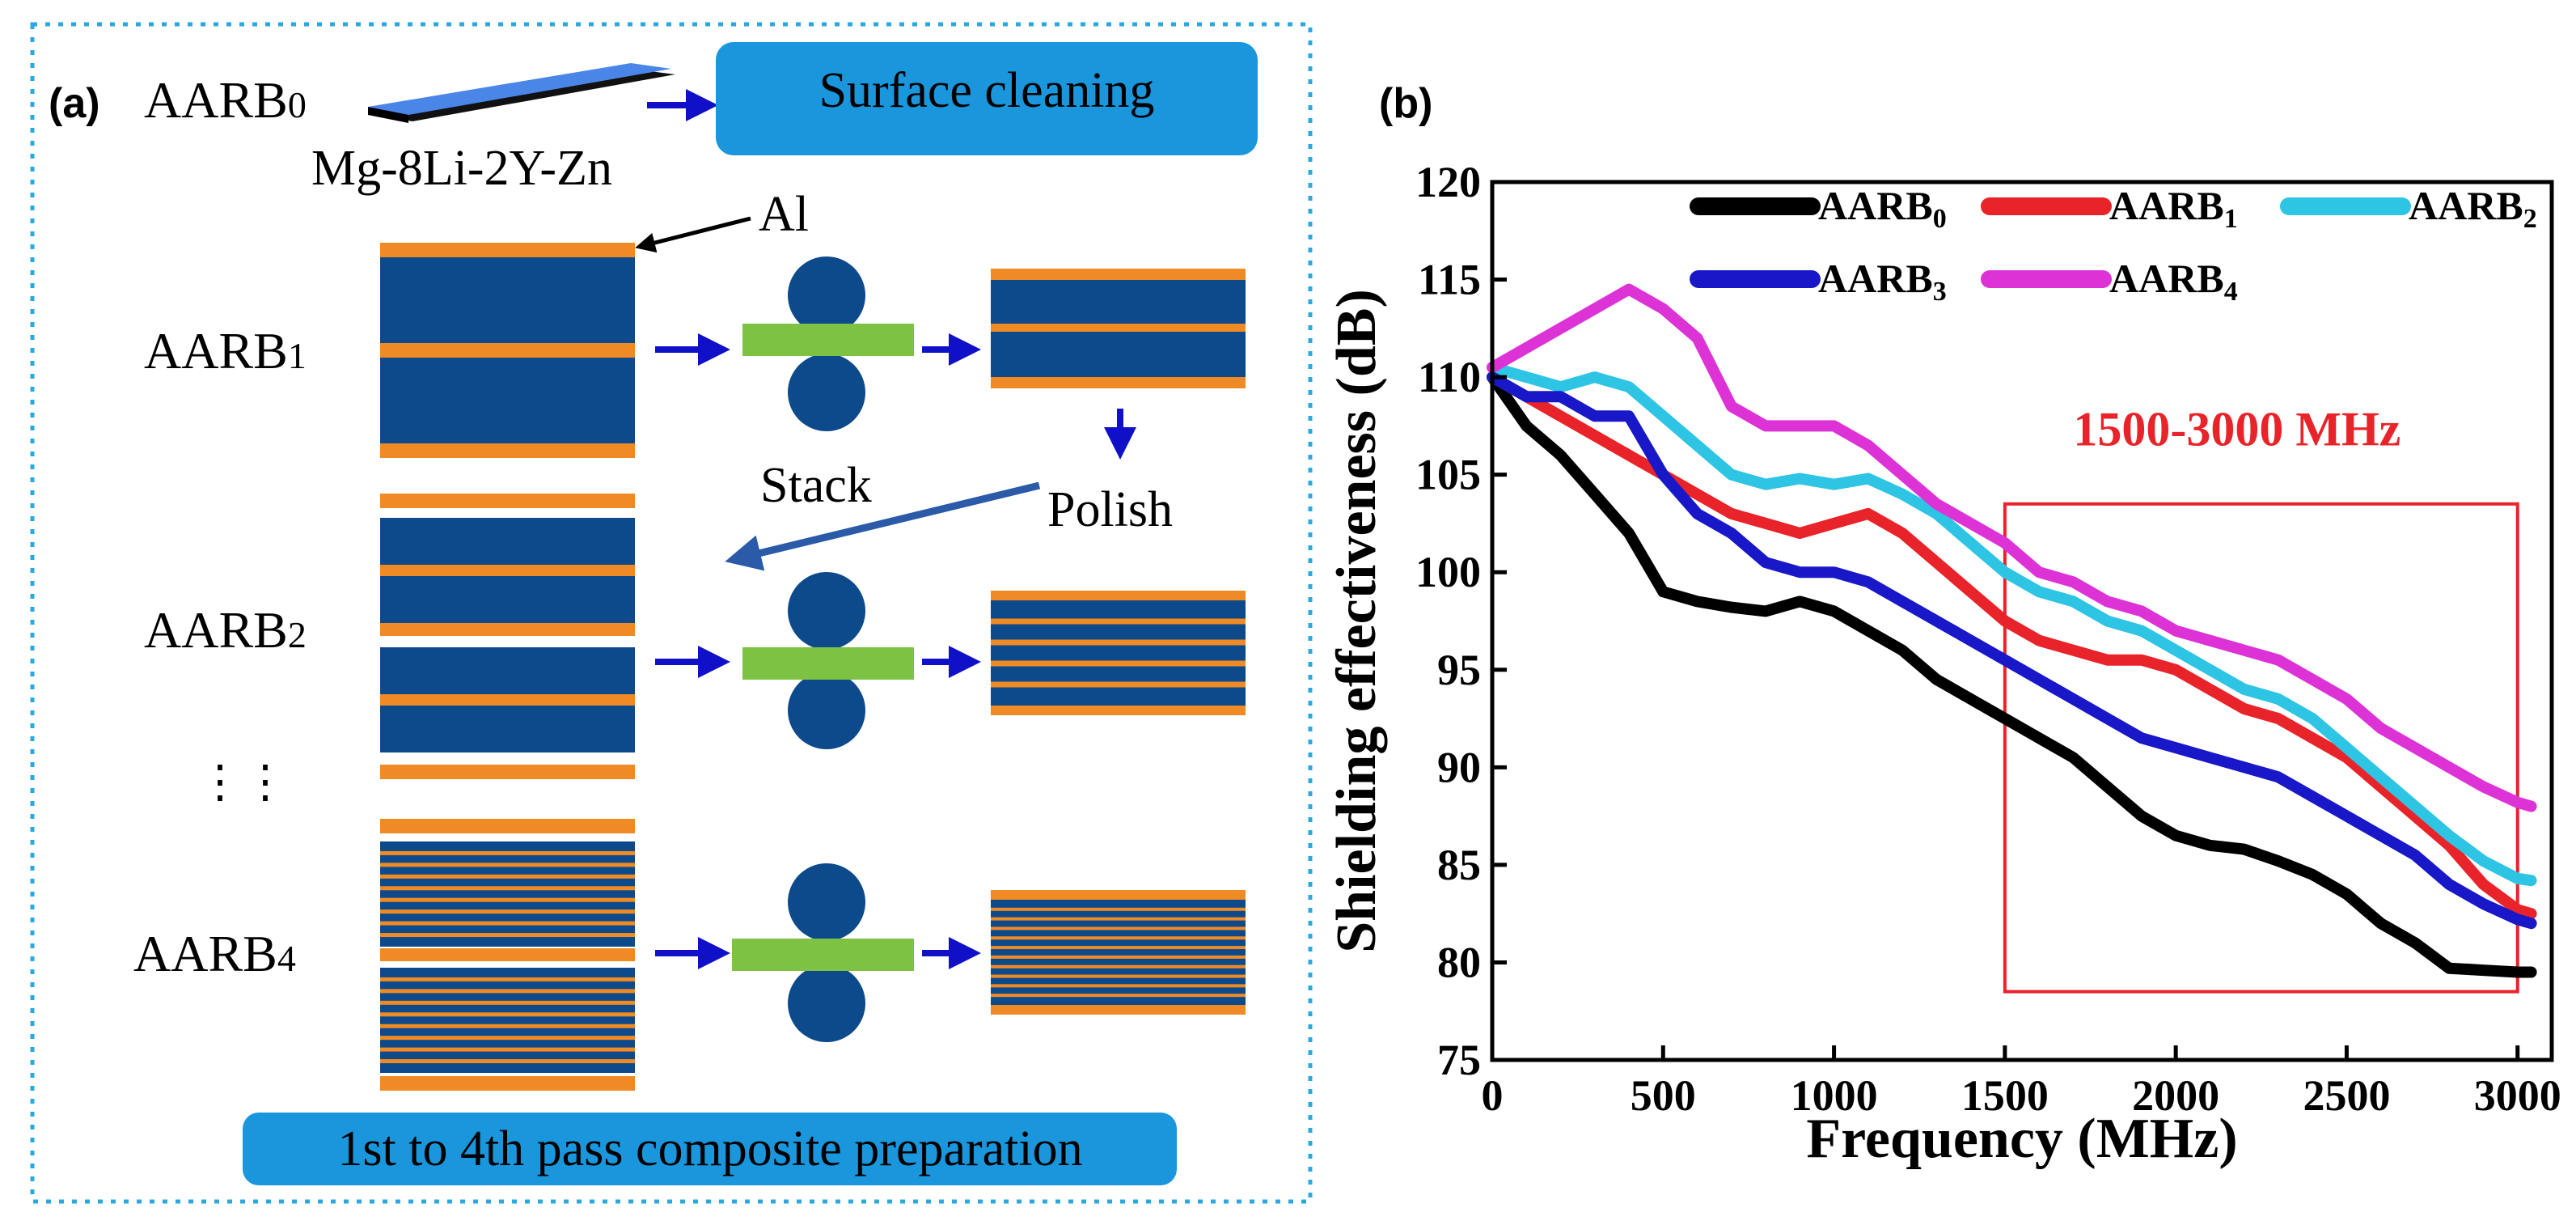 The image size is (2576, 1225). I want to click on stack-label: Stack, so click(816, 486).